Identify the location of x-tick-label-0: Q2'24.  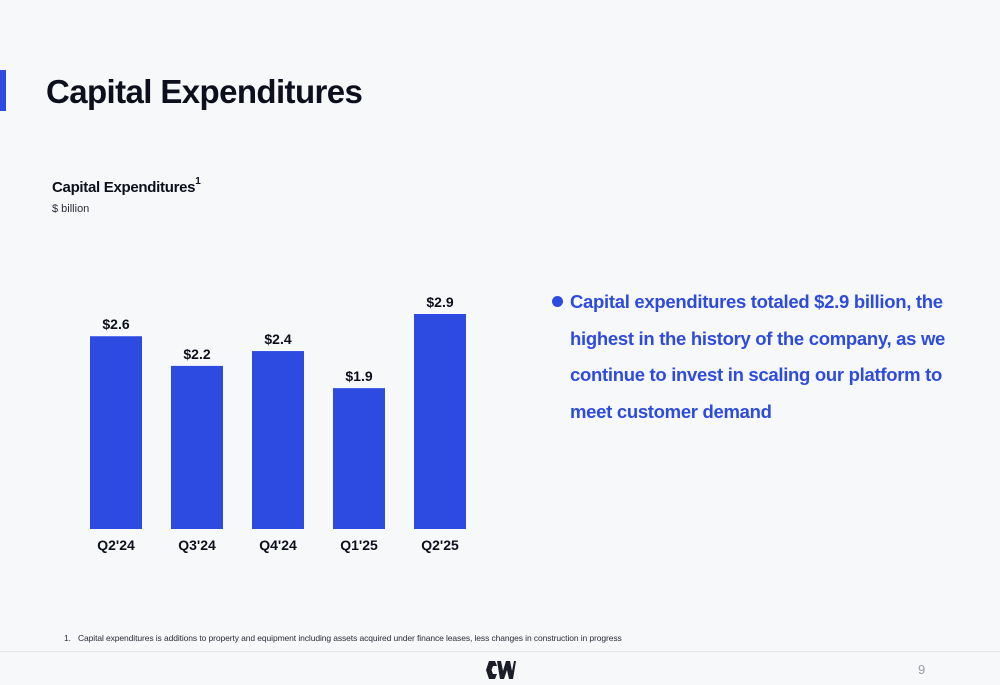
(116, 545).